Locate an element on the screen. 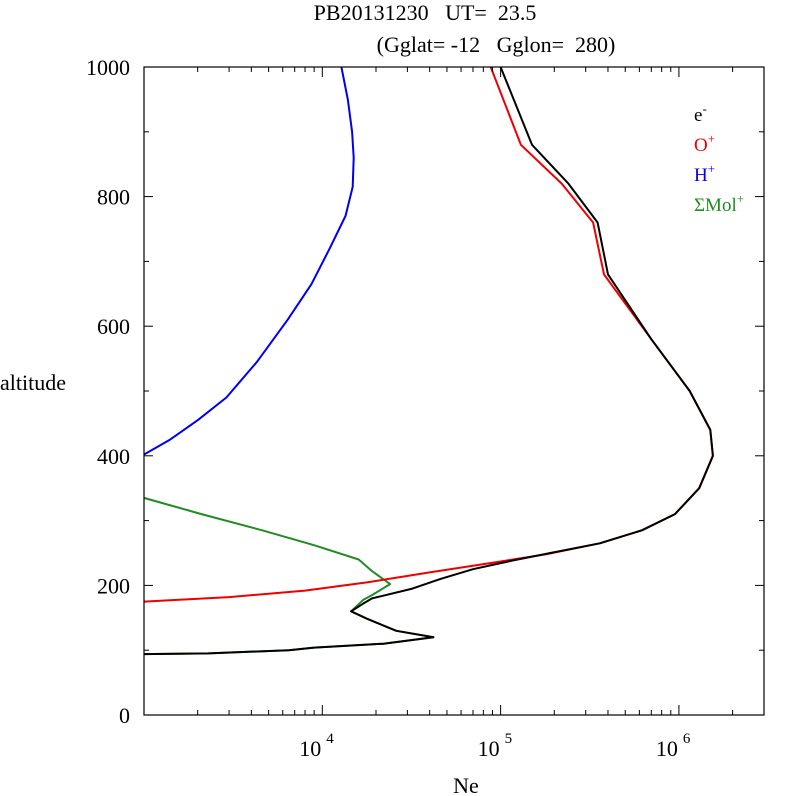  x-axis-label: Ne is located at coordinates (466, 784).